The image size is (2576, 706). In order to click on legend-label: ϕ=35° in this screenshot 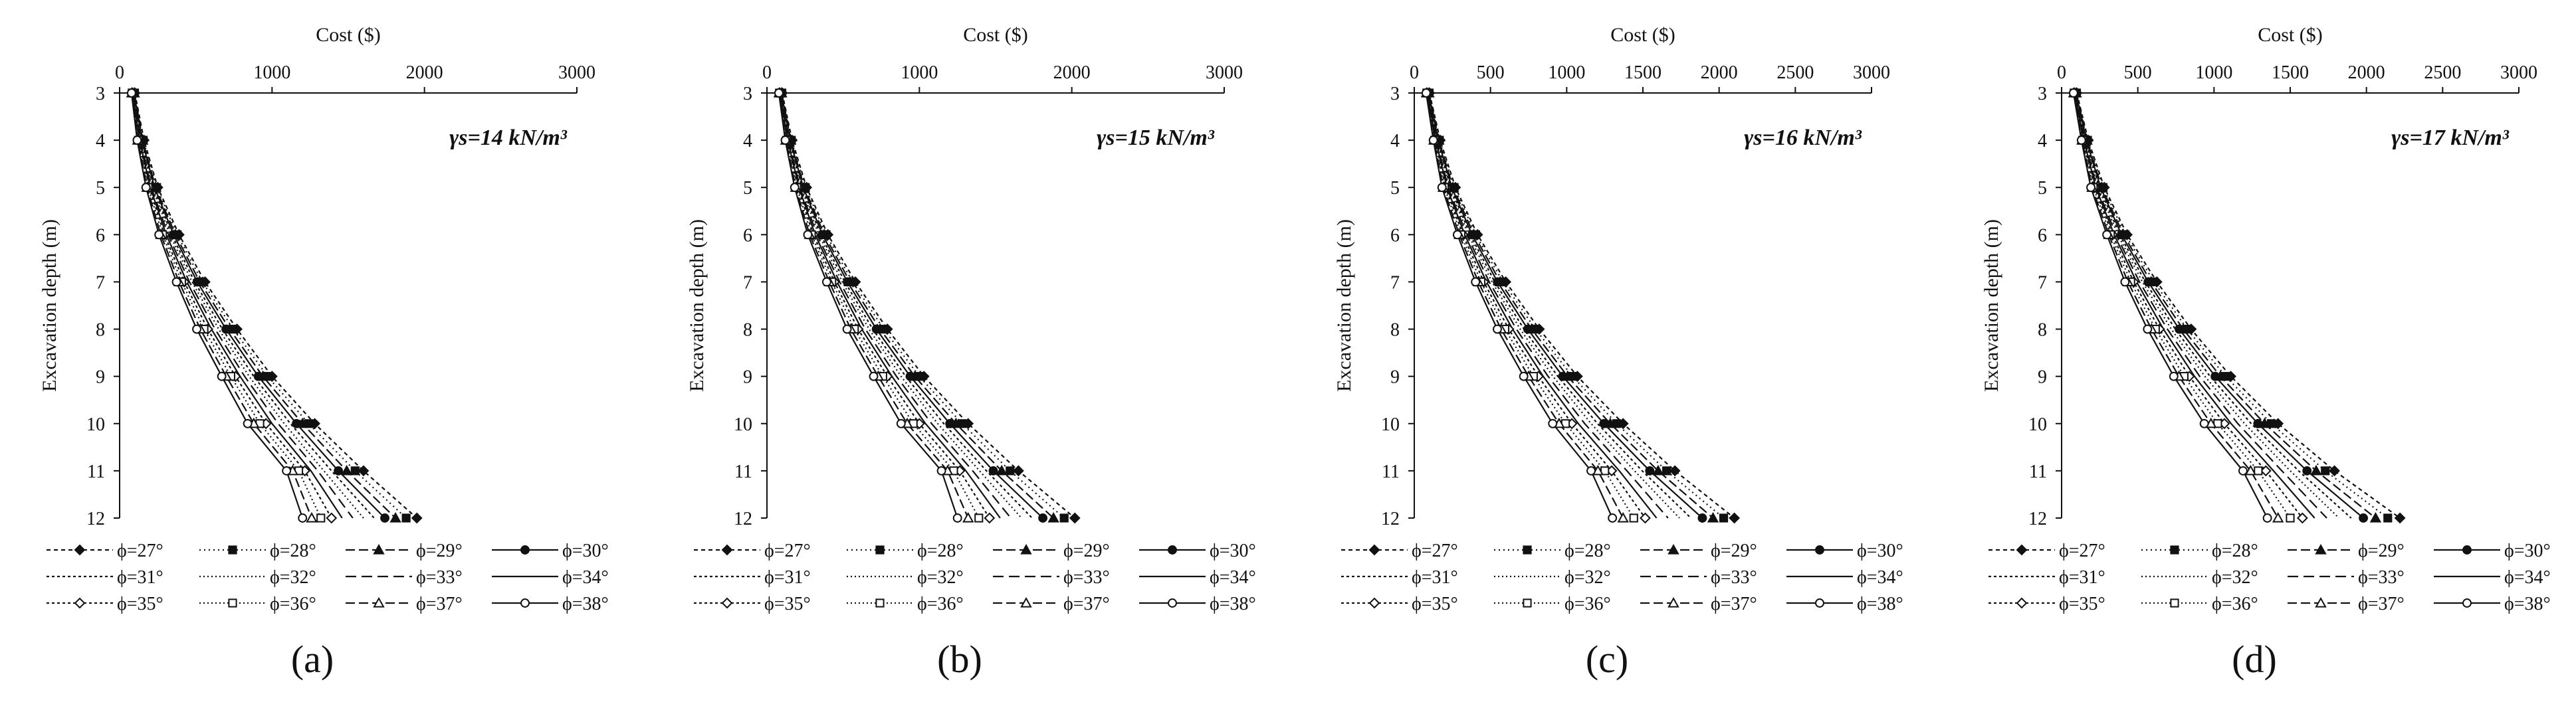, I will do `click(140, 604)`.